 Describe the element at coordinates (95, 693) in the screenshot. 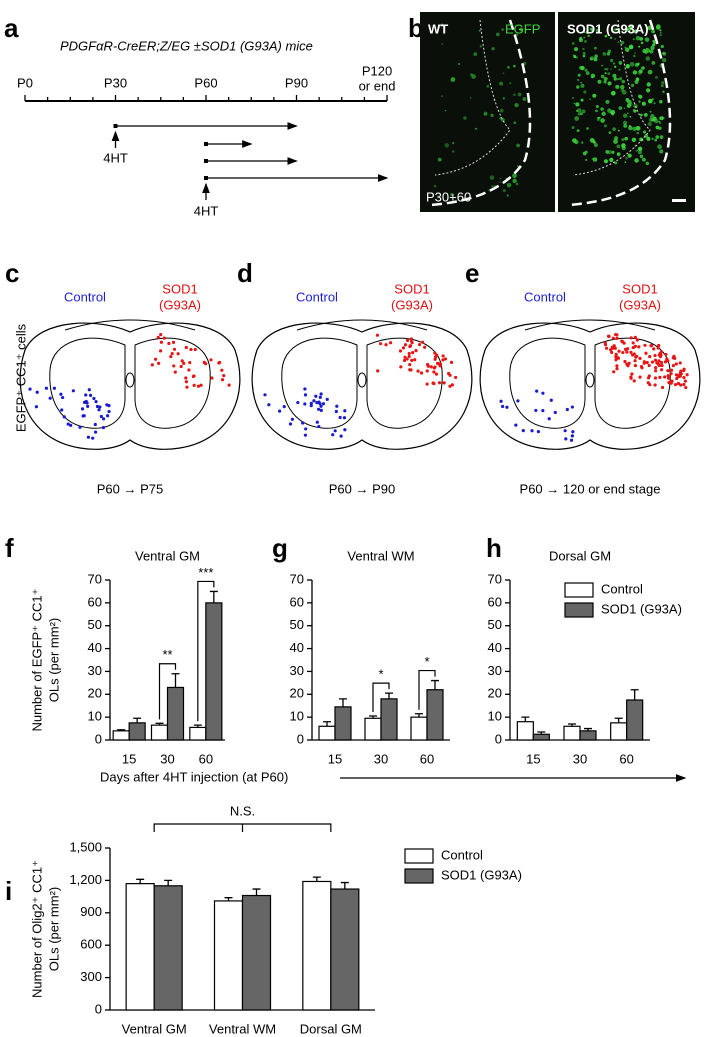

I see `y-tick-label: 20` at that location.